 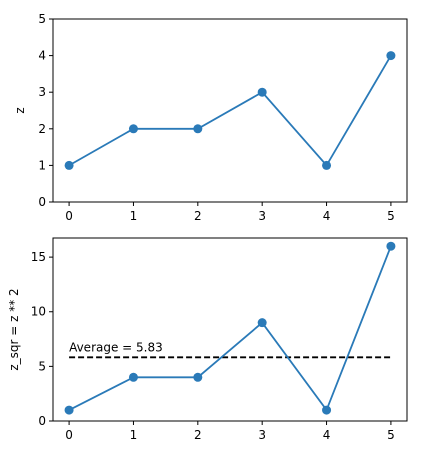 I want to click on y-tick-label: 3, so click(x=42, y=92).